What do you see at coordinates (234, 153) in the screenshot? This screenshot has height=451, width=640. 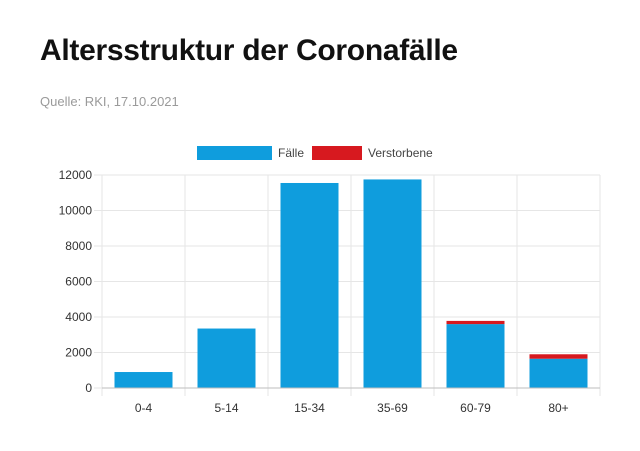 I see `legend-swatch-faelle` at bounding box center [234, 153].